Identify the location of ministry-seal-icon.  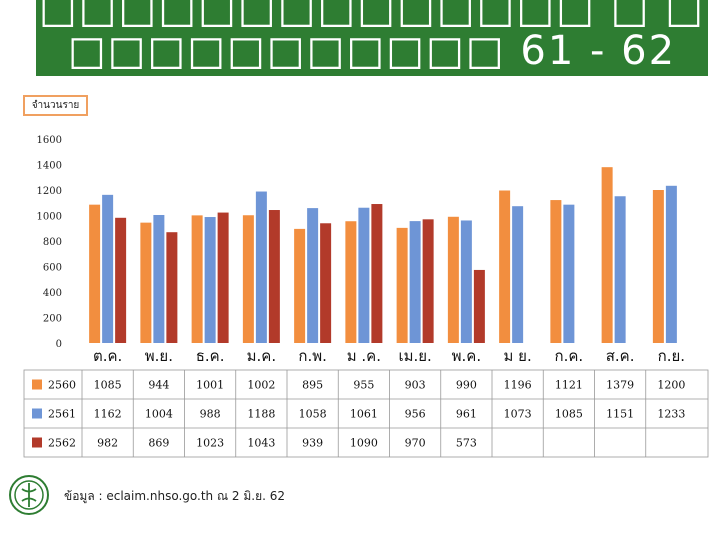
(29, 495).